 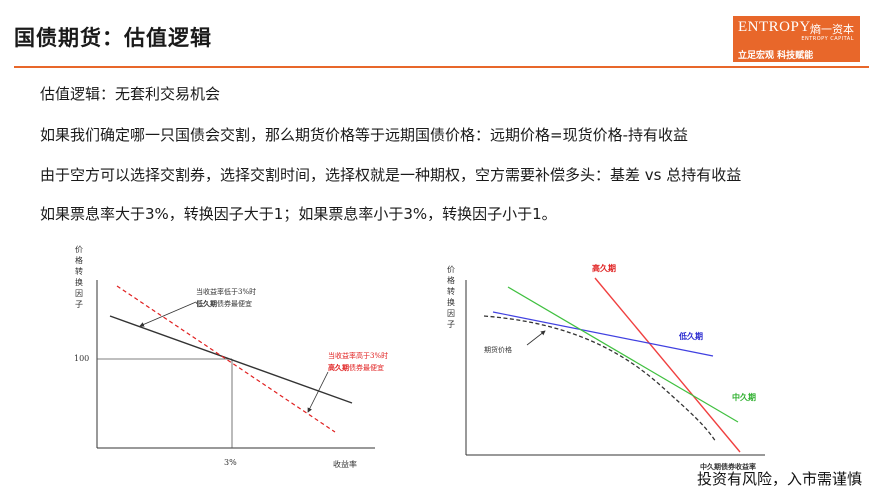 What do you see at coordinates (667, 365) in the screenshot?
I see `right-high-duration-line` at bounding box center [667, 365].